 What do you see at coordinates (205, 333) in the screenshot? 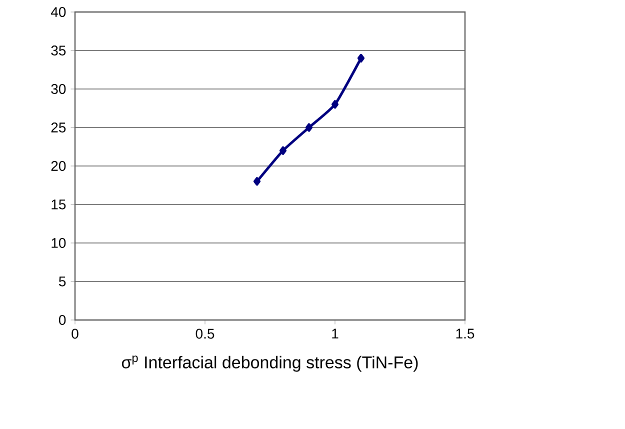
I see `x-tick-label: 0.5` at bounding box center [205, 333].